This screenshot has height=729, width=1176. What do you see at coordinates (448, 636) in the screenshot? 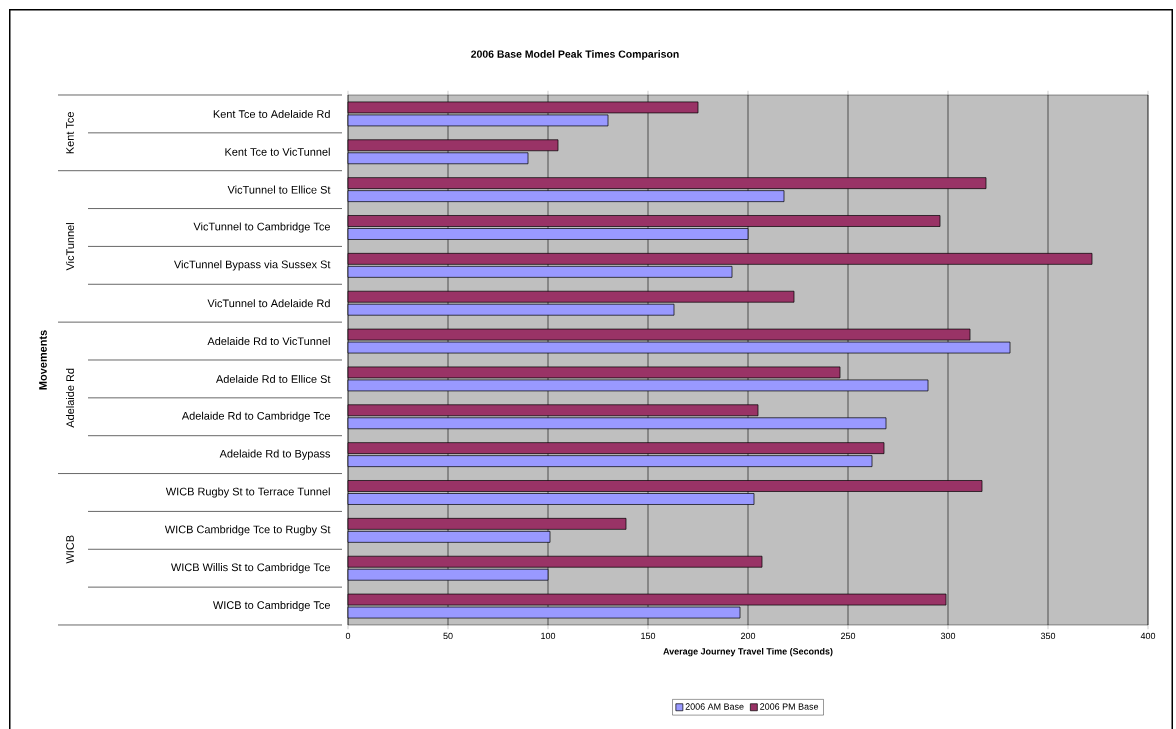
I see `x-tick-label: 50` at bounding box center [448, 636].